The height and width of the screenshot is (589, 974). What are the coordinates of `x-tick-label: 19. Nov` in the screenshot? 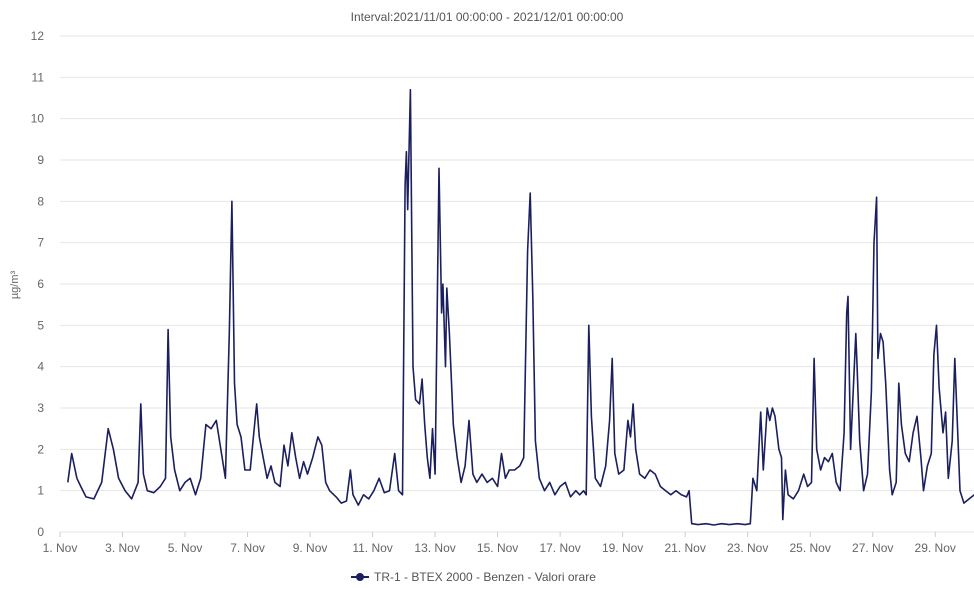 It's located at (622, 548).